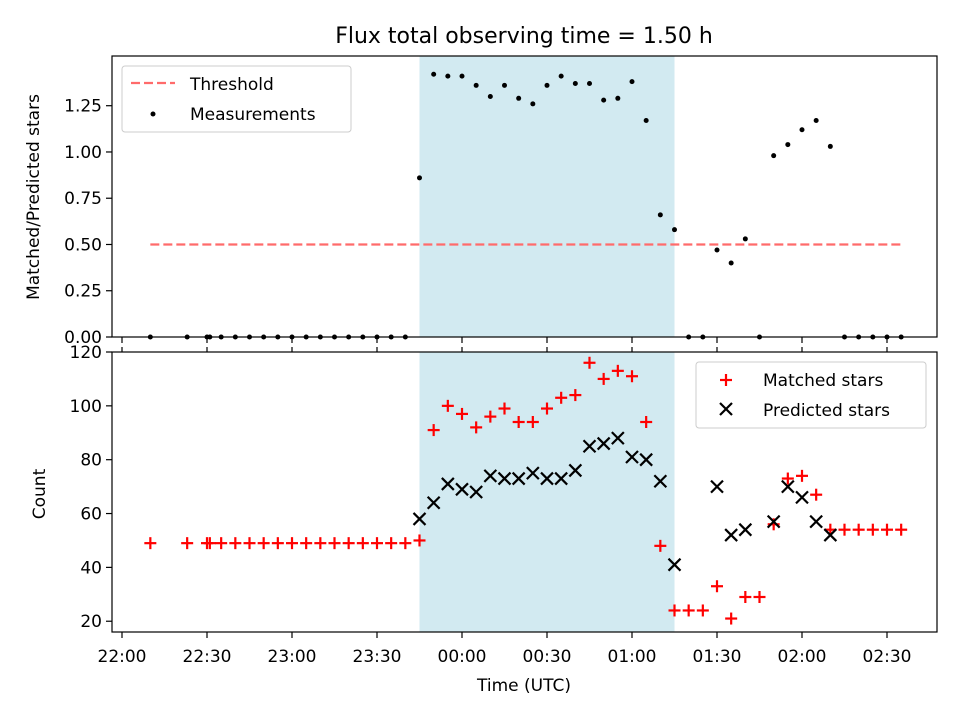  What do you see at coordinates (34, 197) in the screenshot?
I see `top-y-axis-label: Matched/Predicted stars` at bounding box center [34, 197].